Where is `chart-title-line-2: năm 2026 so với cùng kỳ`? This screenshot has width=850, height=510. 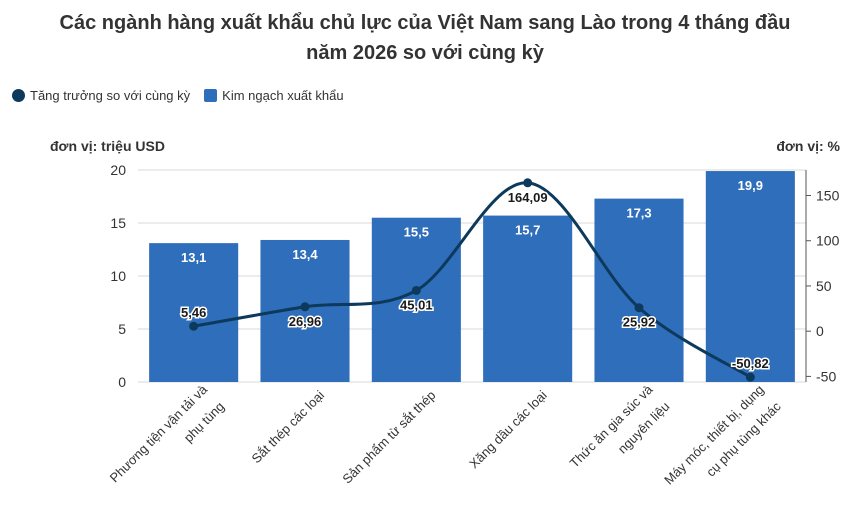 chart-title-line-2: năm 2026 so với cùng kỳ is located at coordinates (425, 53).